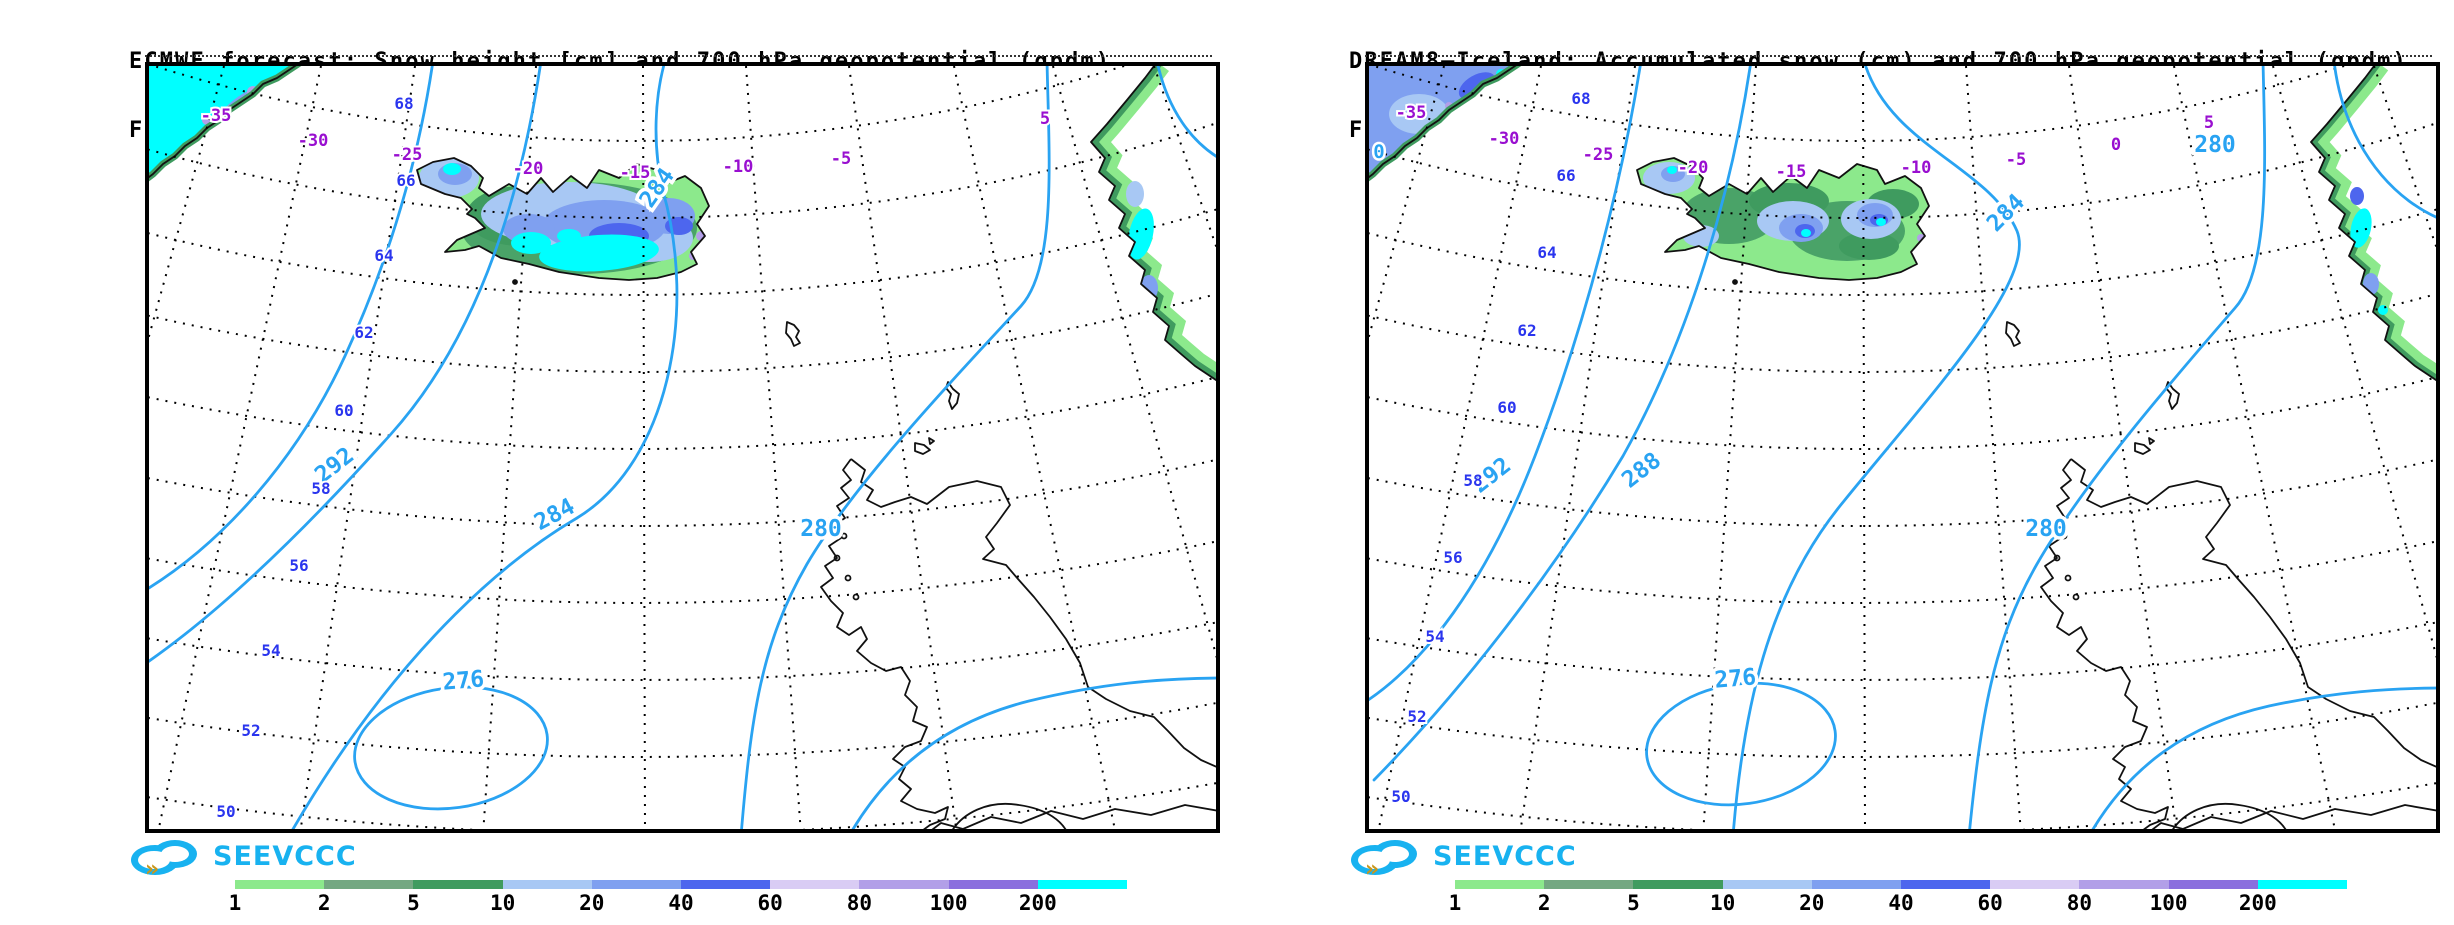 Image resolution: width=2454 pixels, height=925 pixels. What do you see at coordinates (1693, 168) in the screenshot?
I see `longitude-label: -20` at bounding box center [1693, 168].